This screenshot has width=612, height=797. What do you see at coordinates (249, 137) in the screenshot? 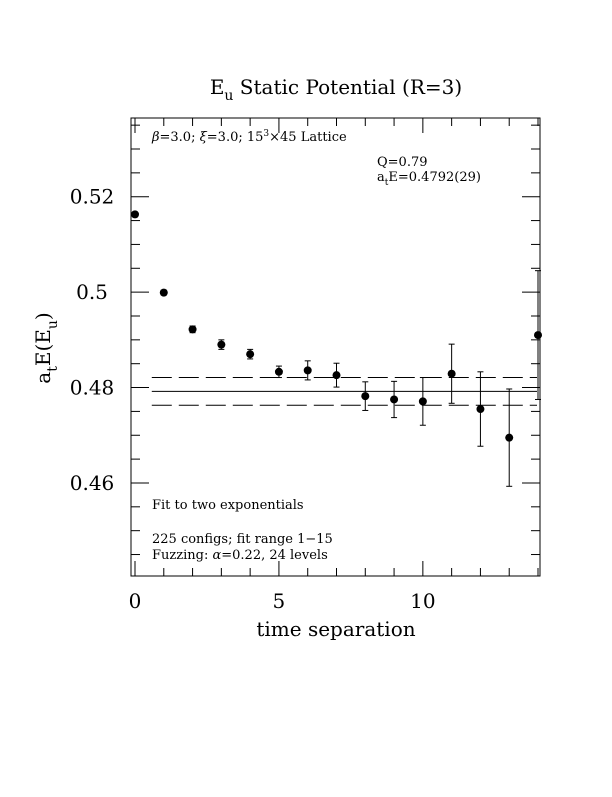
I see `lattice-annotation: β=3.0; ξ=3.0; 153×45 Lattice` at bounding box center [249, 137].